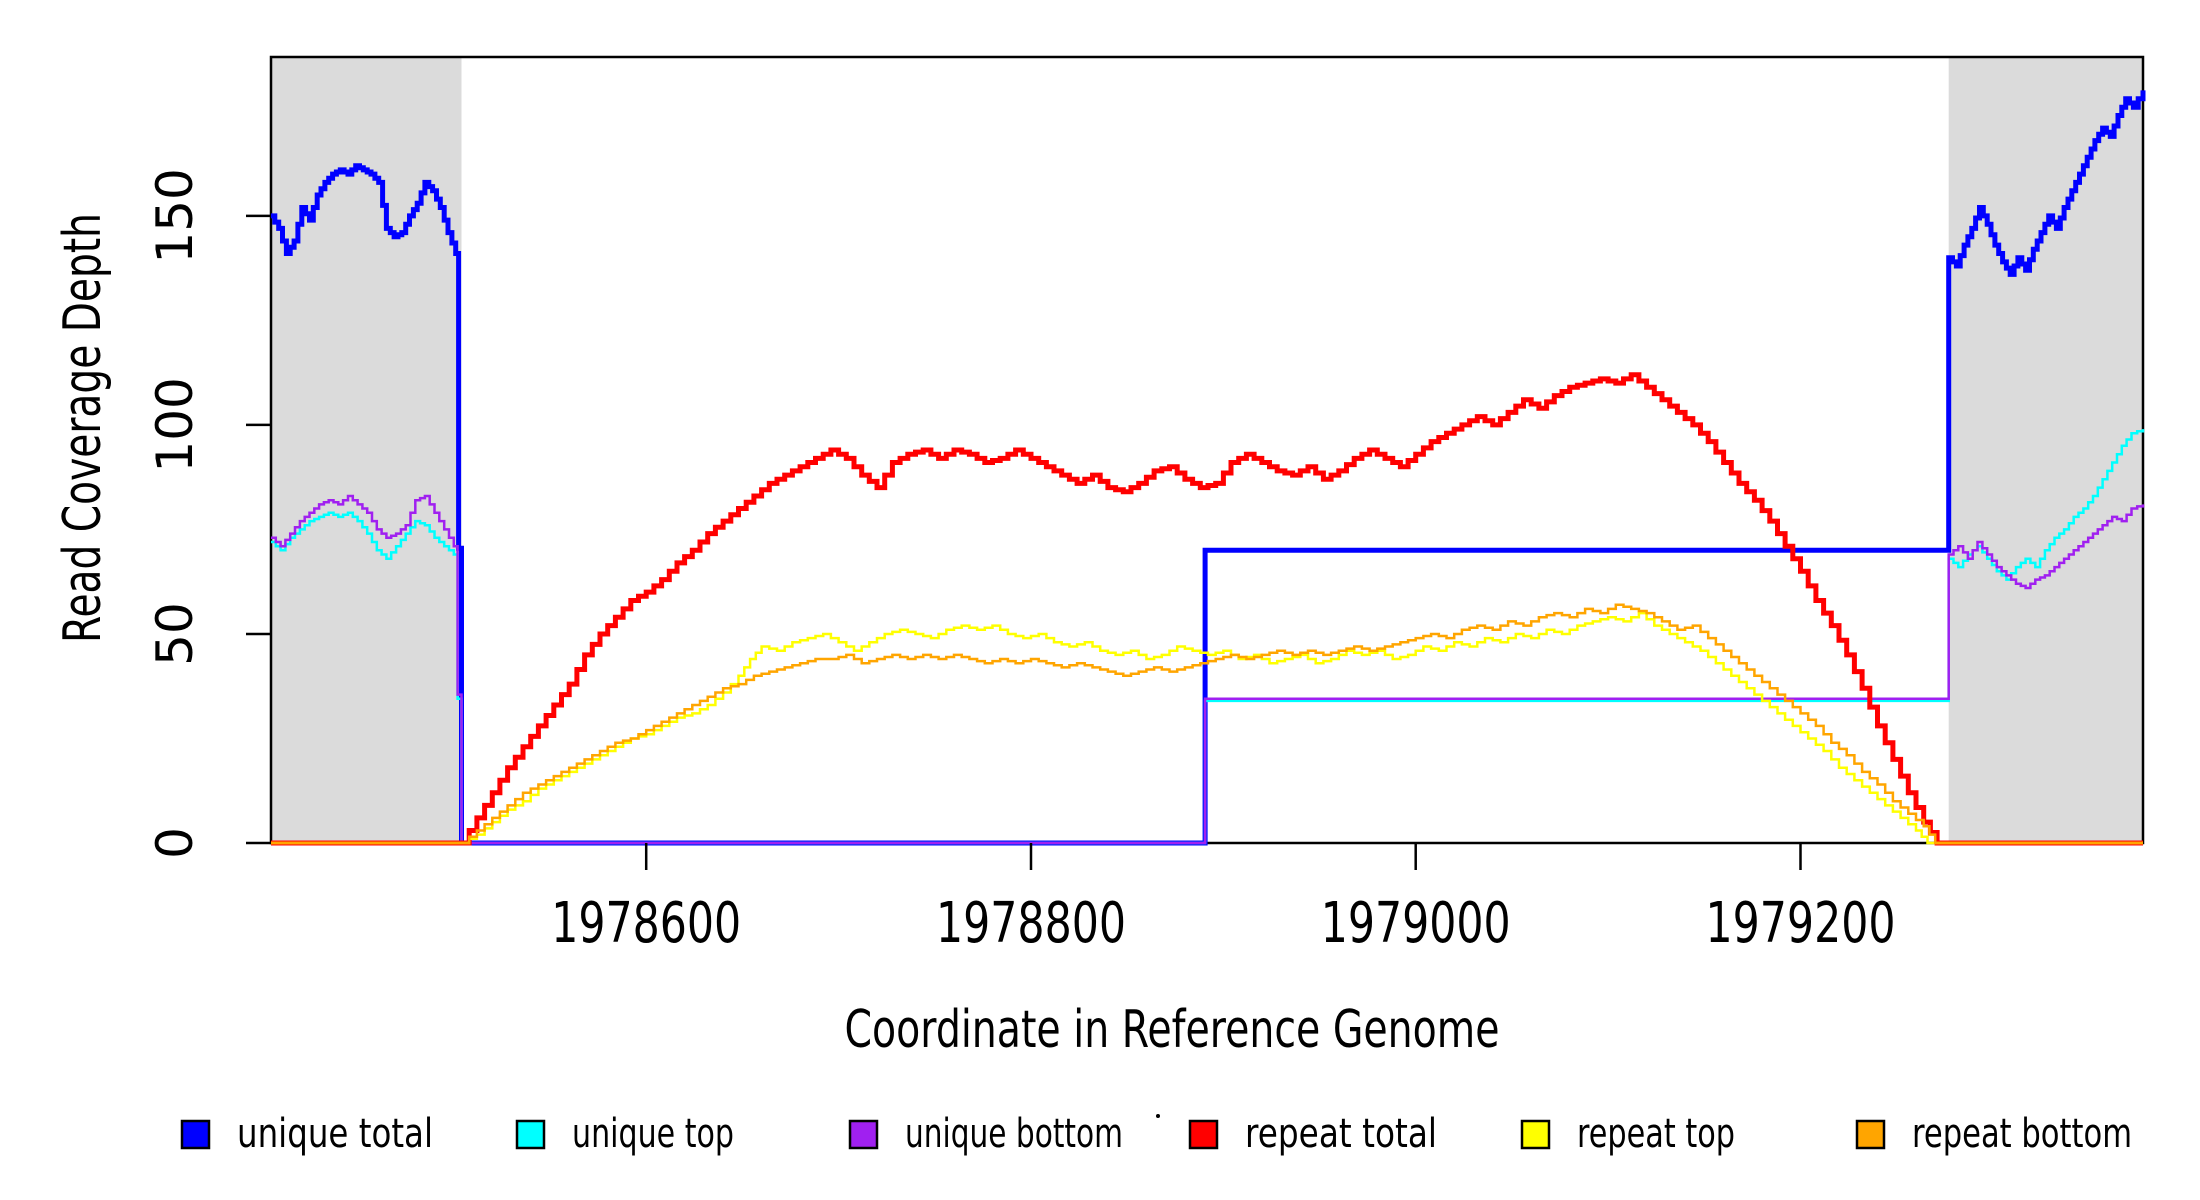  Describe the element at coordinates (2022, 1134) in the screenshot. I see `legend-label-repeat-bottom: repeat bottom` at that location.